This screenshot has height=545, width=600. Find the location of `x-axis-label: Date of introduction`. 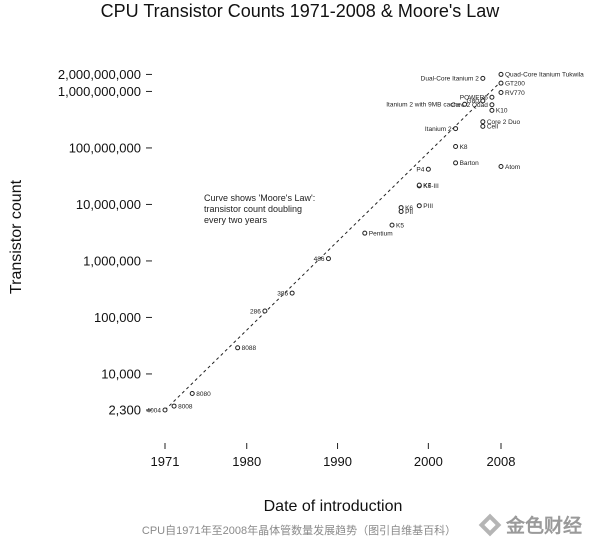

x-axis-label: Date of introduction is located at coordinates (333, 506).